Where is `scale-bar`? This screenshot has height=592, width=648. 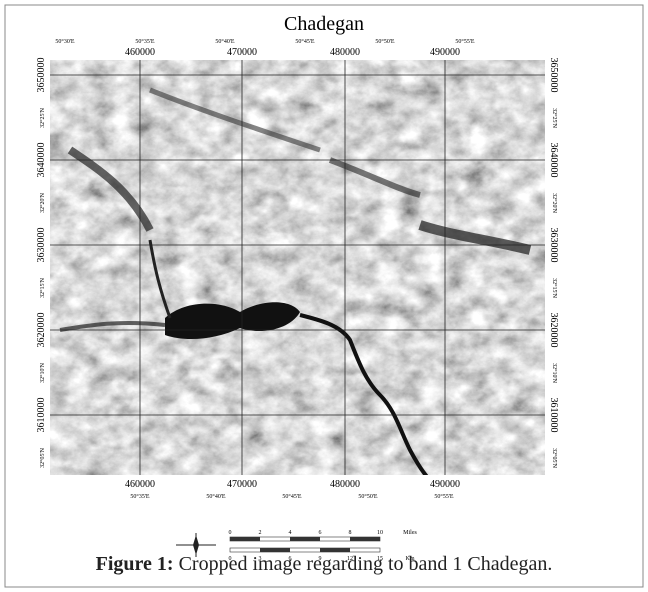
scale-bar is located at coordinates (305, 544).